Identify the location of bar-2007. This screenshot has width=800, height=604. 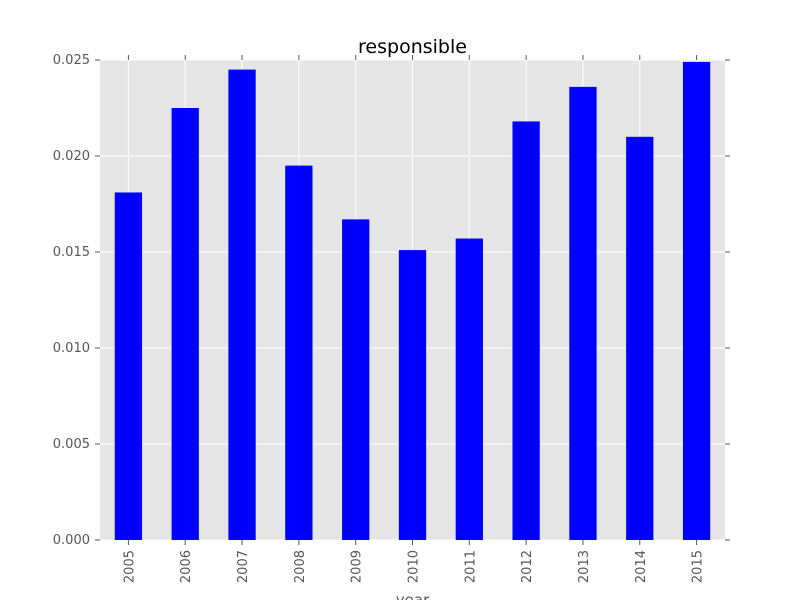
(242, 304).